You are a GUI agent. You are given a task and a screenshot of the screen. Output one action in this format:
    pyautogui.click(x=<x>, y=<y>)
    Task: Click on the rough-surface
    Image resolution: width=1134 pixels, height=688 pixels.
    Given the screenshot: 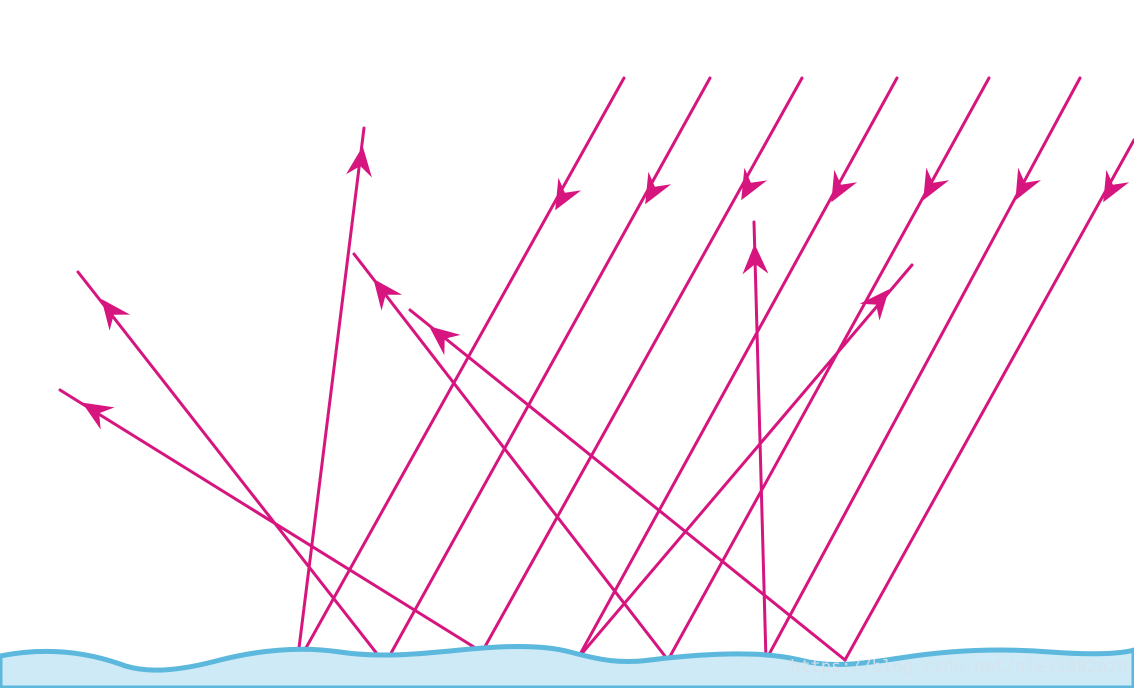 What is the action you would take?
    pyautogui.click(x=567, y=666)
    